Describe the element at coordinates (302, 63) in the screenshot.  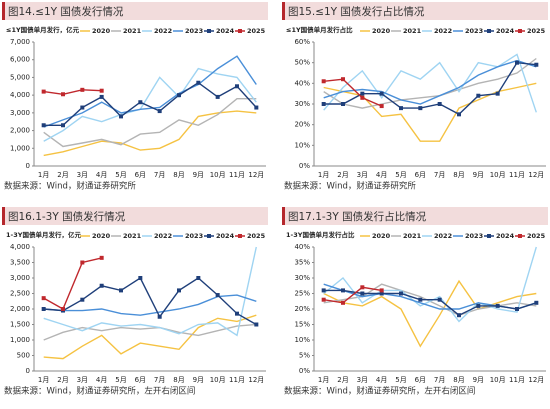
I see `y-tick-label: 50%` at that location.